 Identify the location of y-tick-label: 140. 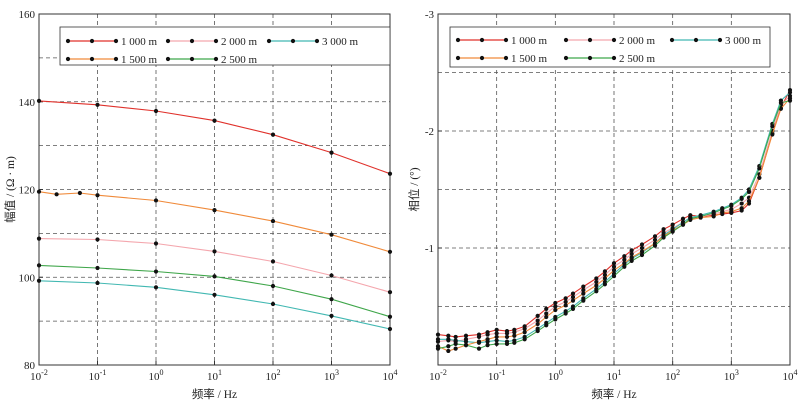
(27, 103).